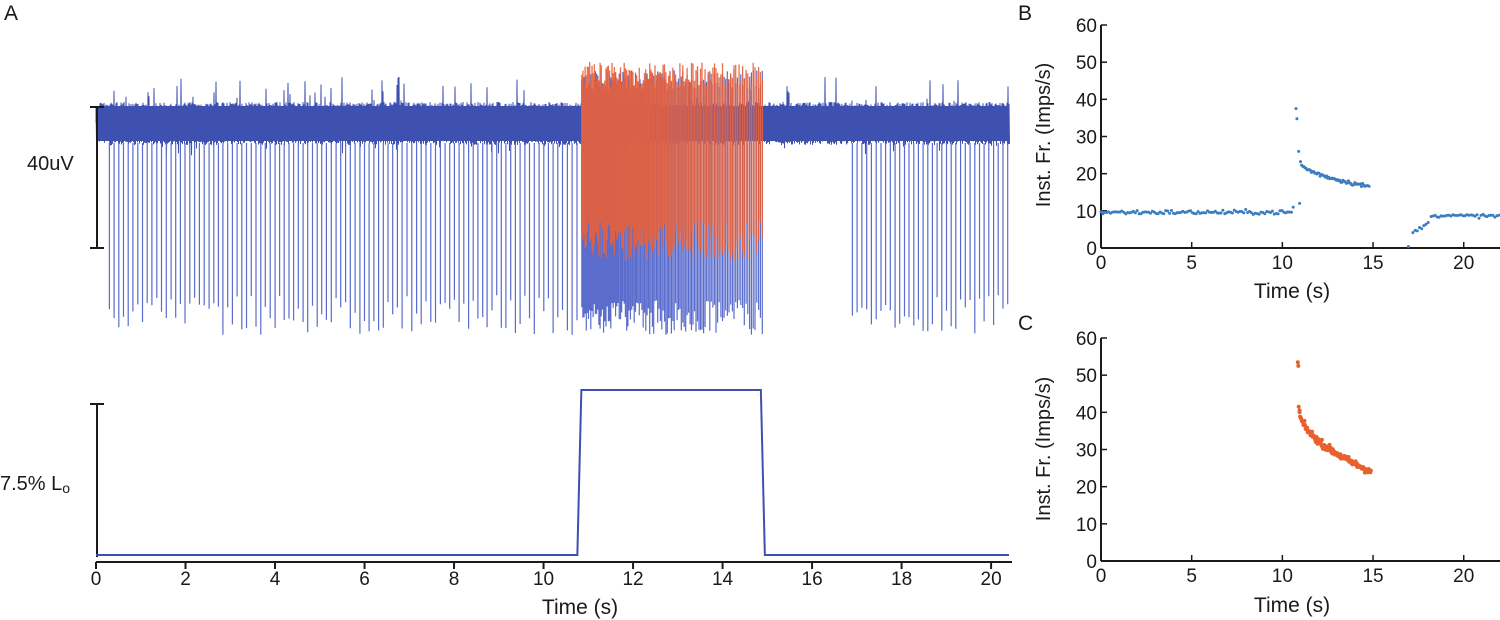 The width and height of the screenshot is (1500, 620). Describe the element at coordinates (552, 123) in the screenshot. I see `noise-band-core` at that location.